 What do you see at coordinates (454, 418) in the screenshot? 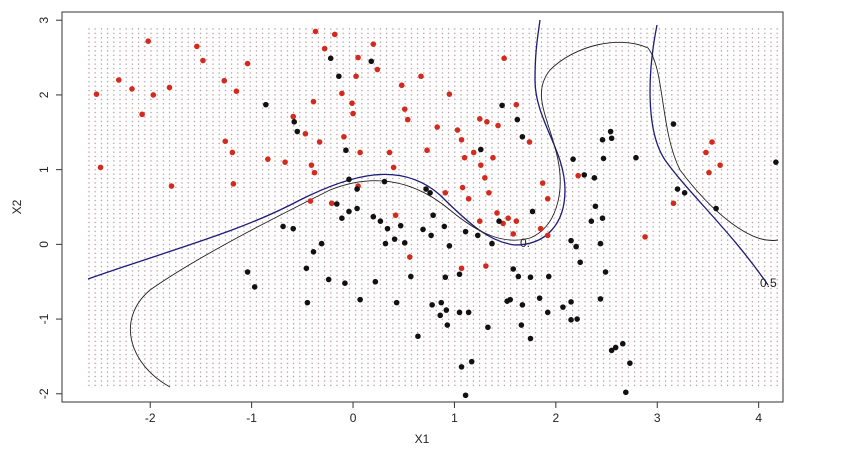
I see `x-tick-label: 1` at bounding box center [454, 418].